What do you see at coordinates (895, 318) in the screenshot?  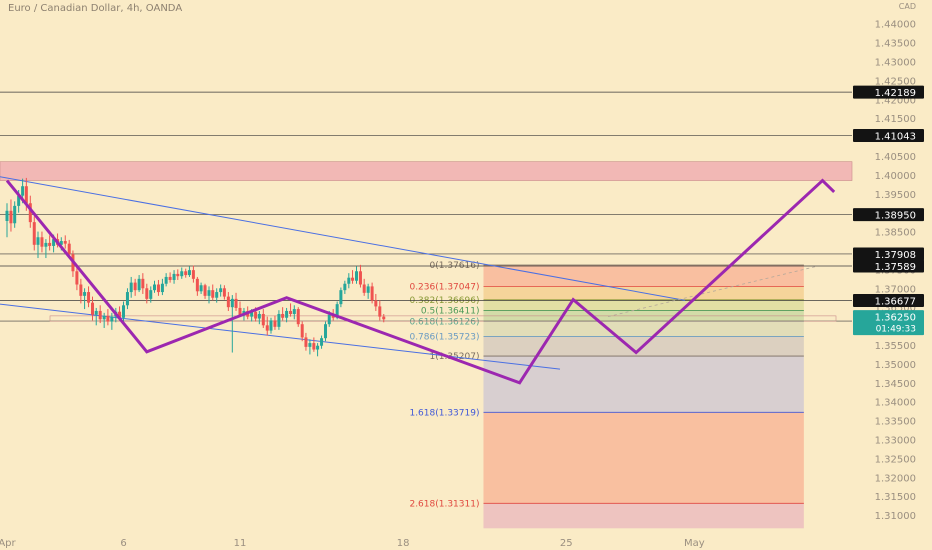 I see `current-price-text: 1.36250` at bounding box center [895, 318].